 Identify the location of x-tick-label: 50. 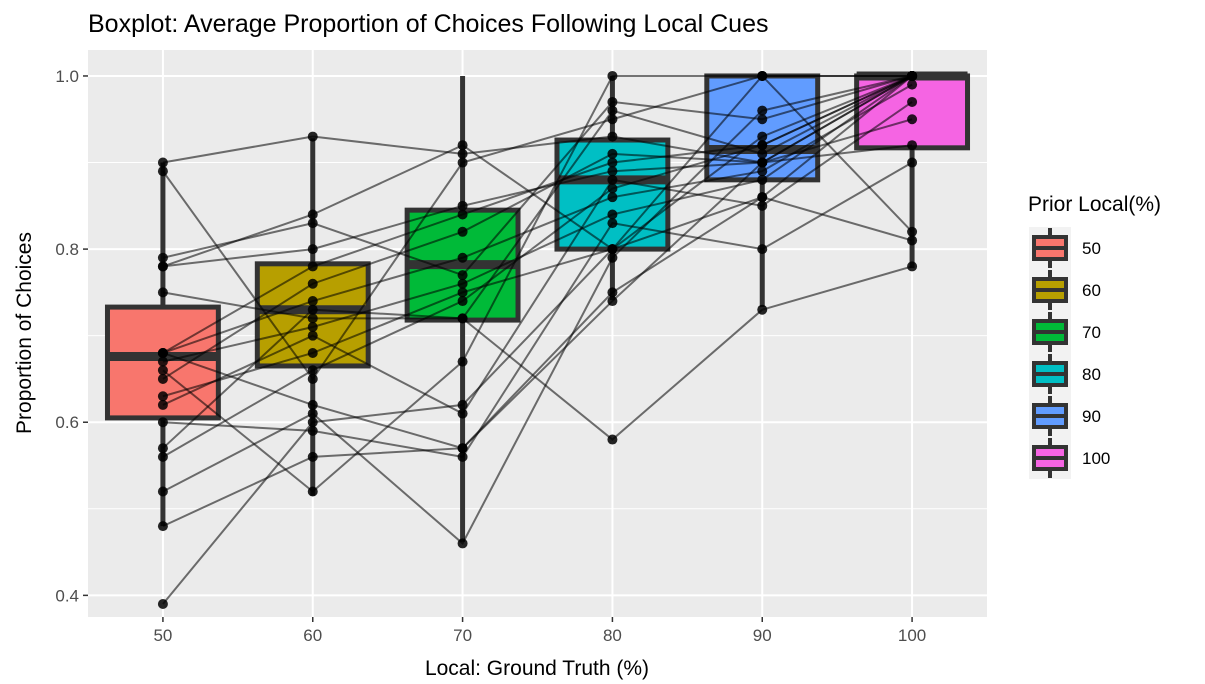
(162, 635).